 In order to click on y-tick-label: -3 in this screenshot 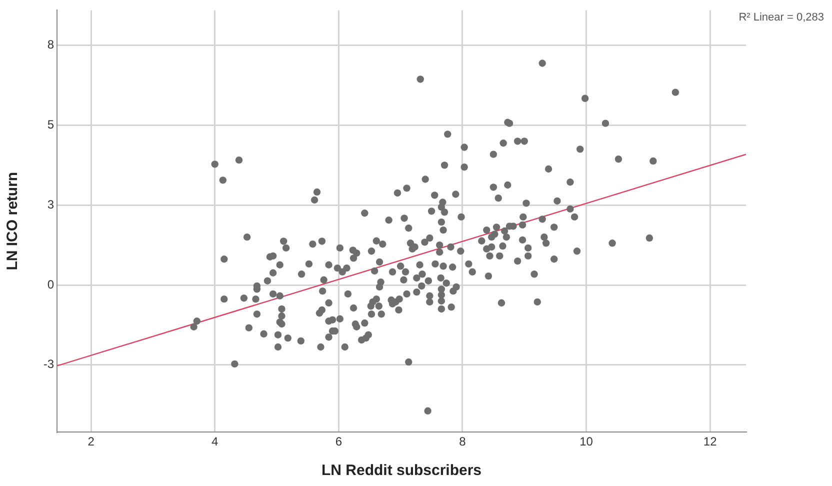, I will do `click(48, 364)`.